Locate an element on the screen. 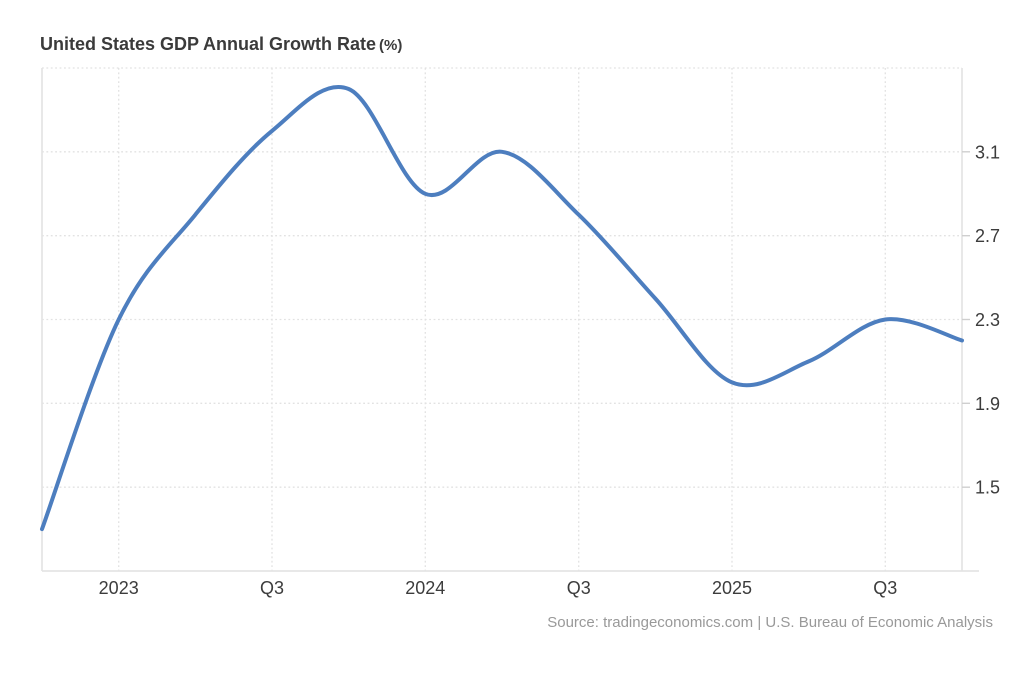 This screenshot has width=1023, height=699. chart-title: United States GDP Annual Growth Rate (%) is located at coordinates (221, 44).